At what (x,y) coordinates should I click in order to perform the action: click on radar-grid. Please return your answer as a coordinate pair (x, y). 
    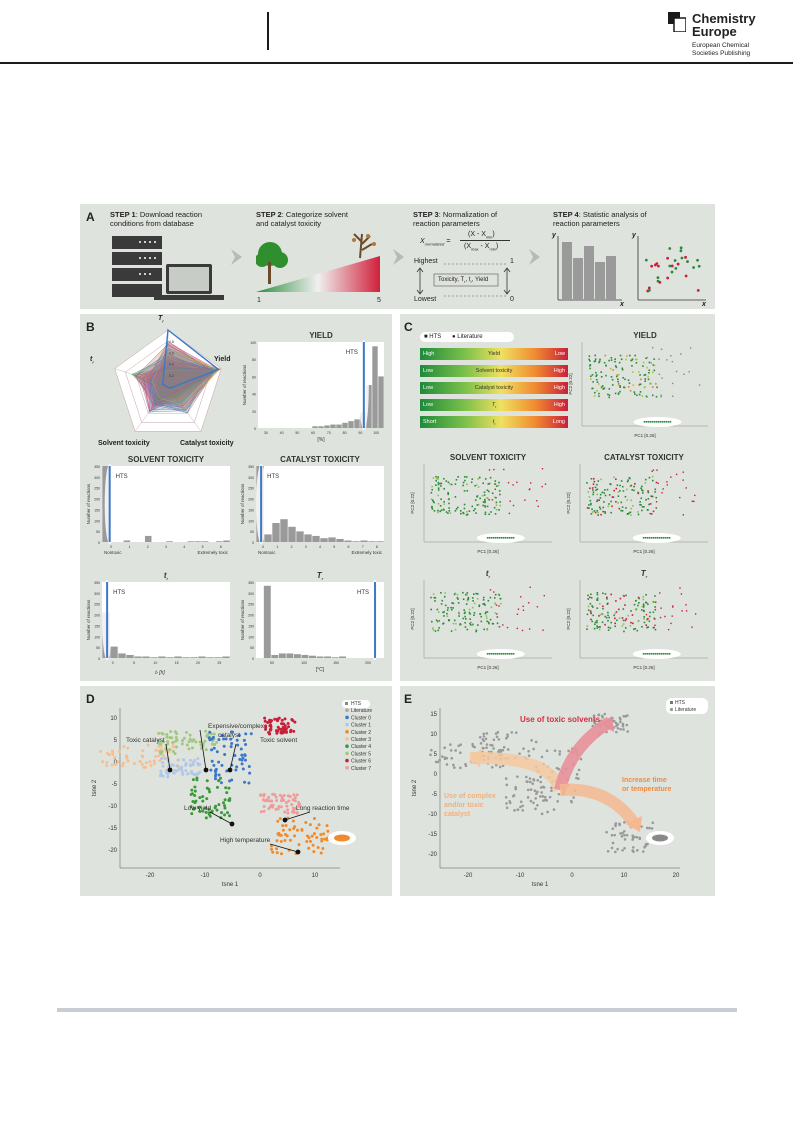
    Looking at the image, I should click on (168, 384).